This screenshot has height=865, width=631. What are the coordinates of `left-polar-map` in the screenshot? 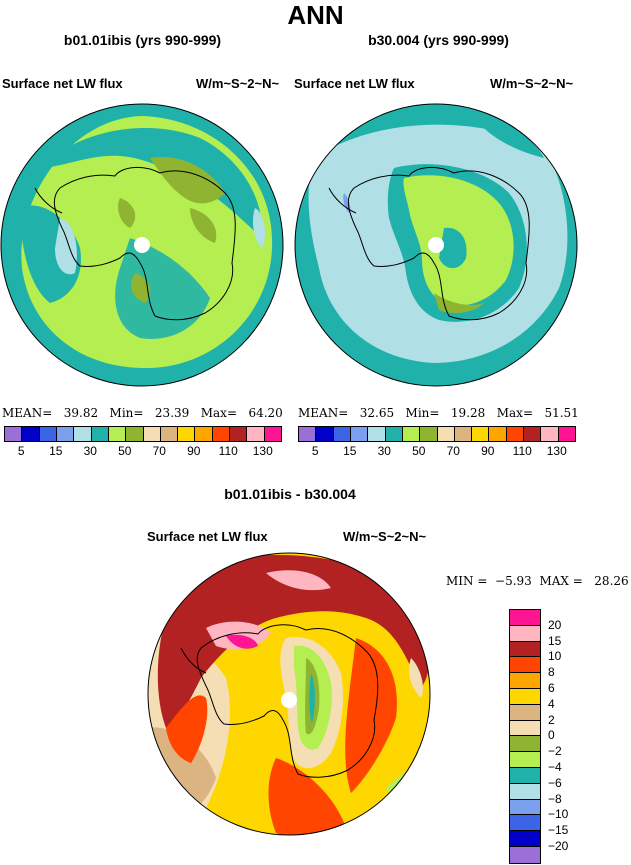 It's located at (142, 245).